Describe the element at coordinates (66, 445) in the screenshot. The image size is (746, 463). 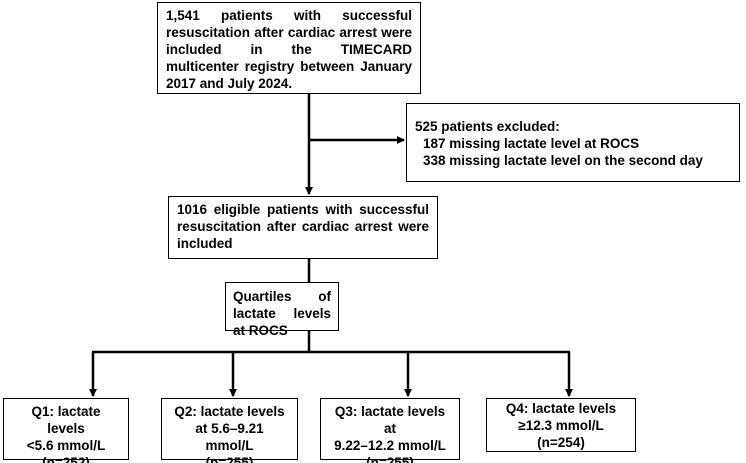
I see `box-text: <5.6 mmol/L` at that location.